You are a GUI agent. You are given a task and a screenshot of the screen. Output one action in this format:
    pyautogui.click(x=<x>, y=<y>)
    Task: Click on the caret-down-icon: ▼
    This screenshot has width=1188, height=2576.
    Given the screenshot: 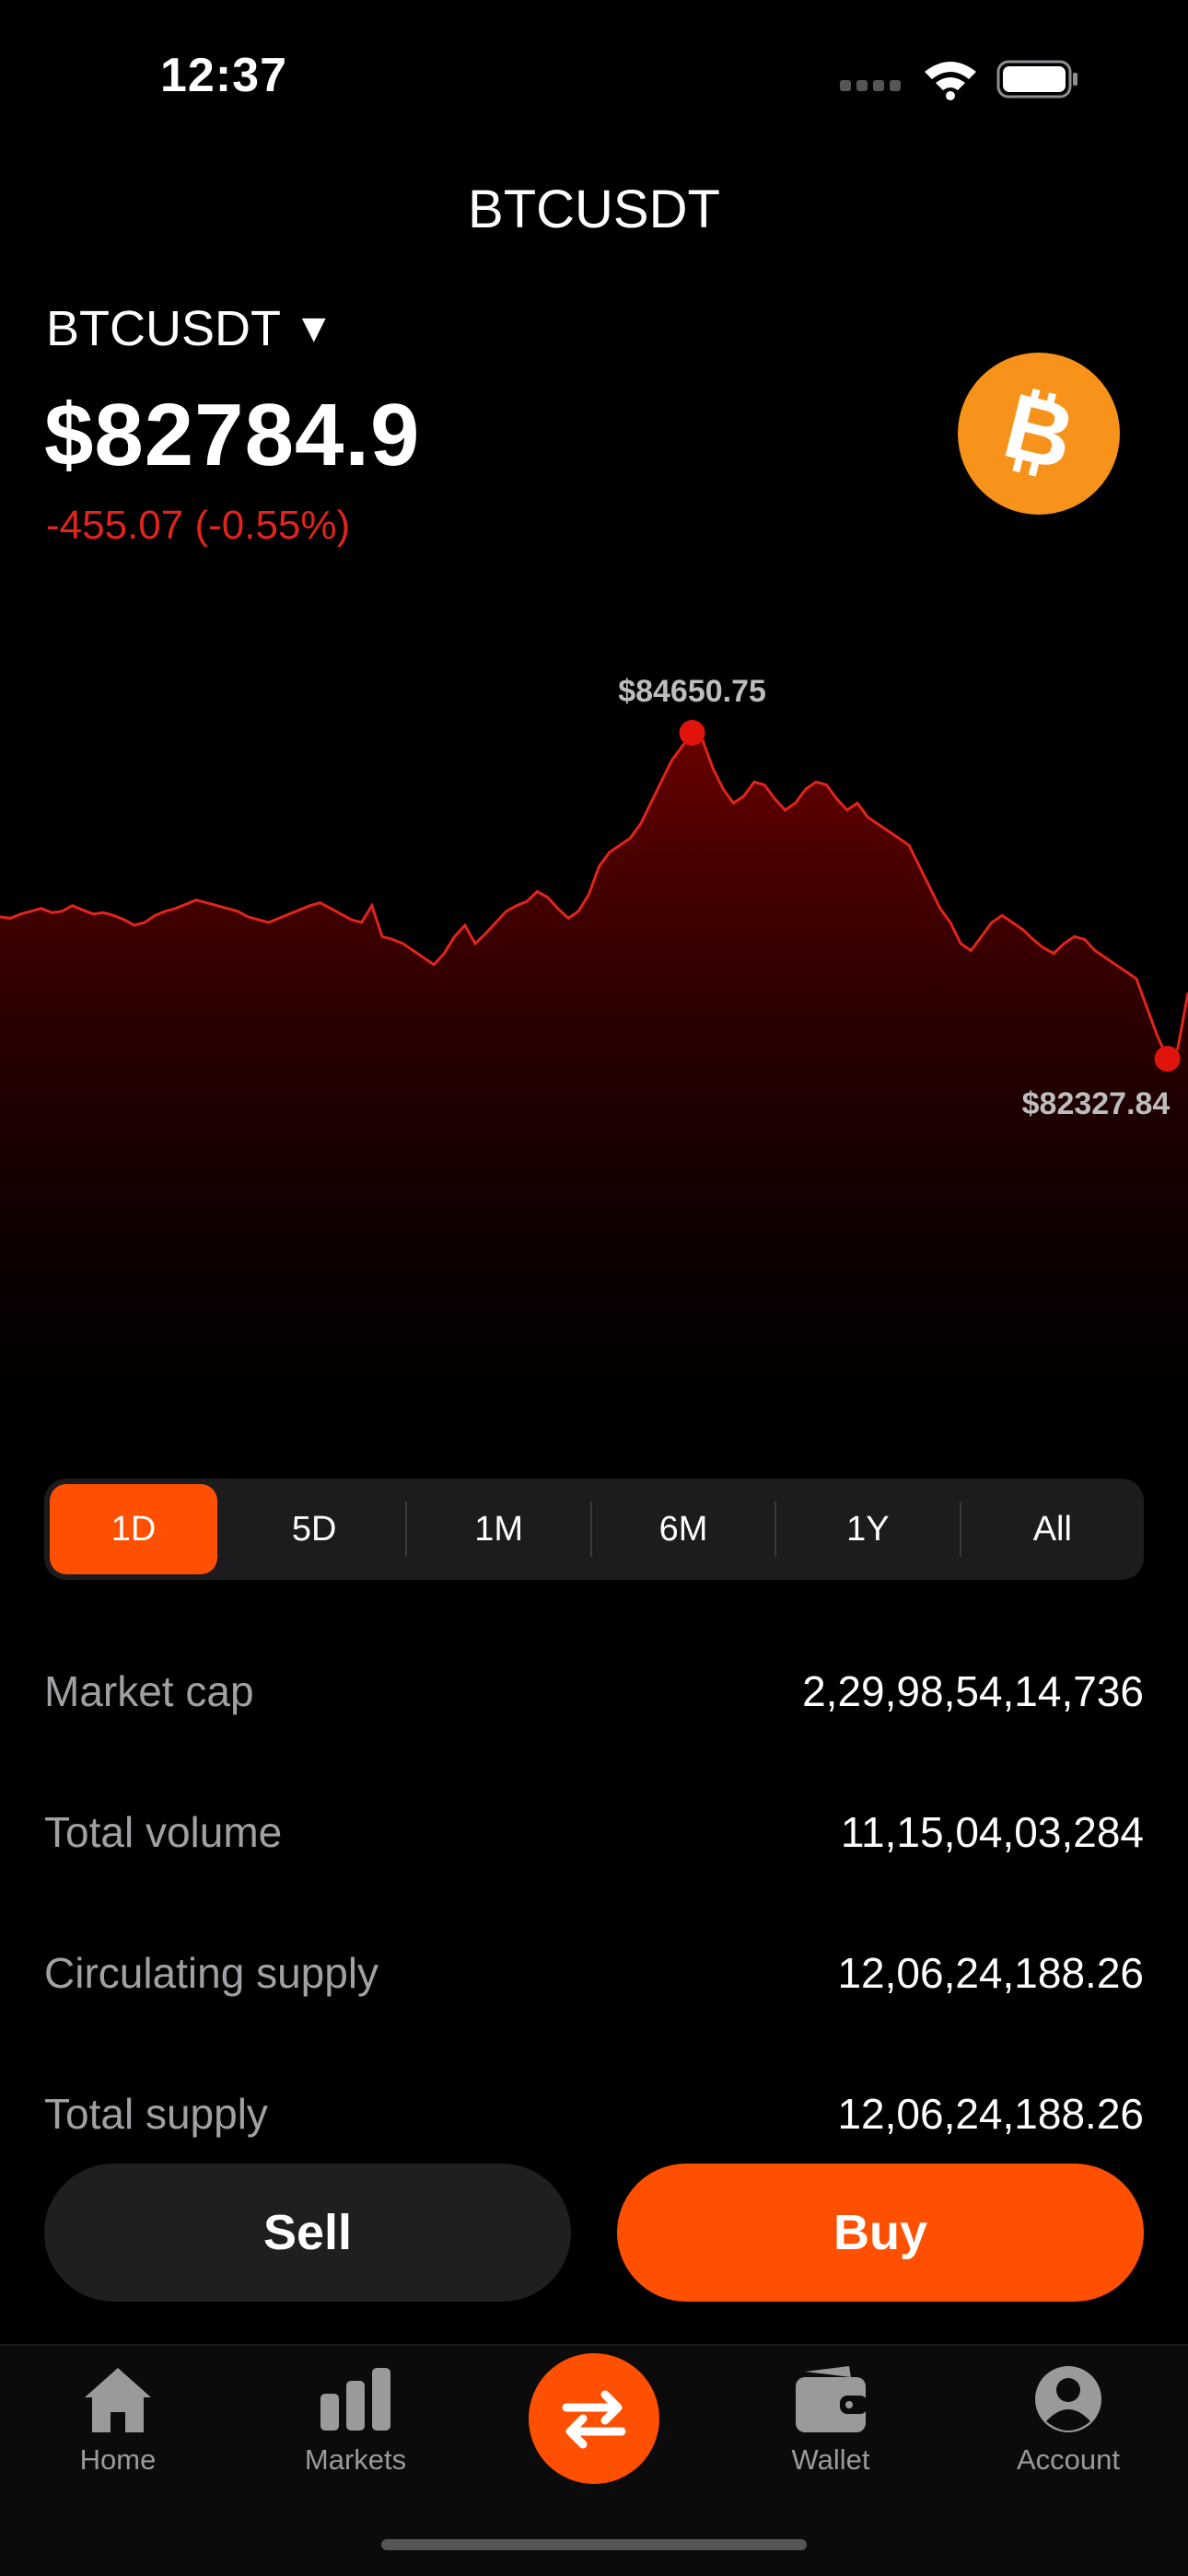 What is the action you would take?
    pyautogui.click(x=314, y=328)
    